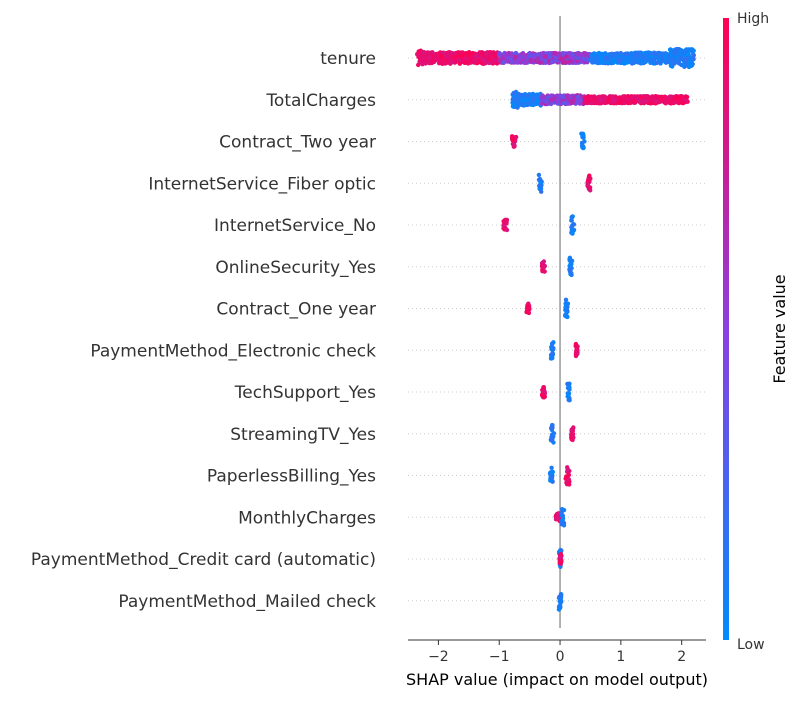  I want to click on feature-label: tenure, so click(348, 59).